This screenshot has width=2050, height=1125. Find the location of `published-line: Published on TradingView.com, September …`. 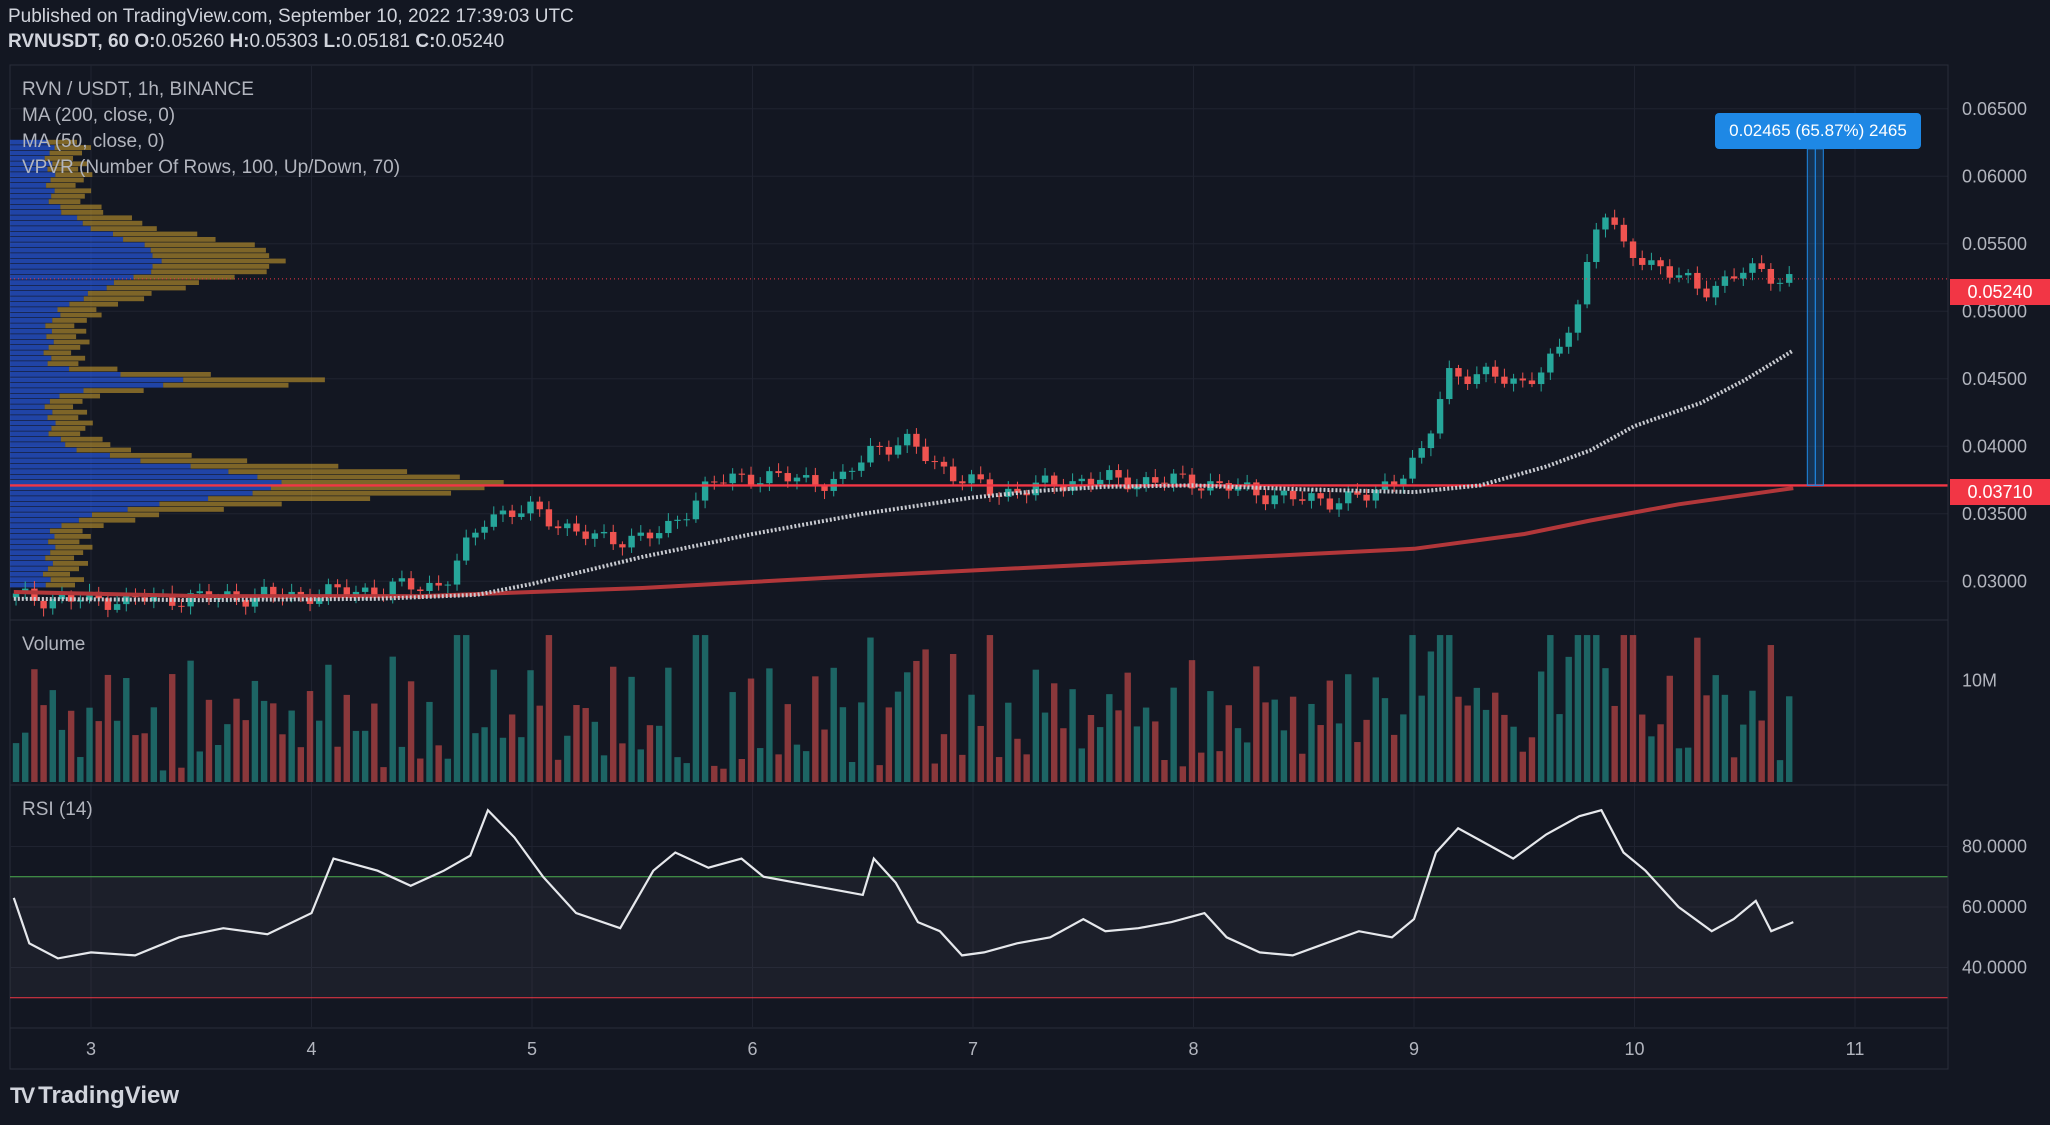

published-line: Published on TradingView.com, September … is located at coordinates (291, 16).